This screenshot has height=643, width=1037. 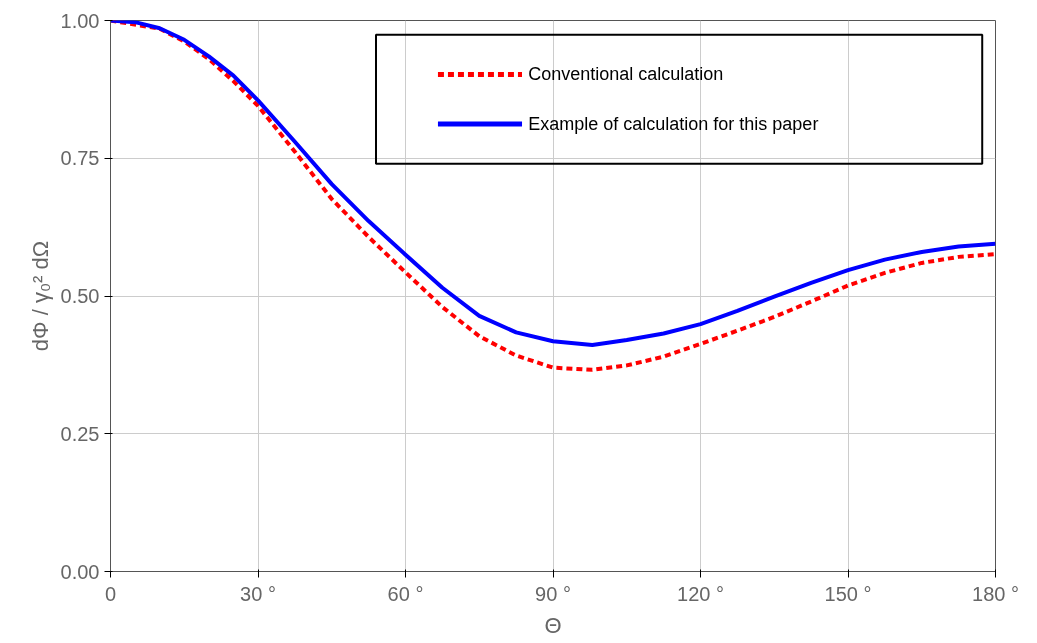 I want to click on y-tick-label: 0.75, so click(x=80, y=158).